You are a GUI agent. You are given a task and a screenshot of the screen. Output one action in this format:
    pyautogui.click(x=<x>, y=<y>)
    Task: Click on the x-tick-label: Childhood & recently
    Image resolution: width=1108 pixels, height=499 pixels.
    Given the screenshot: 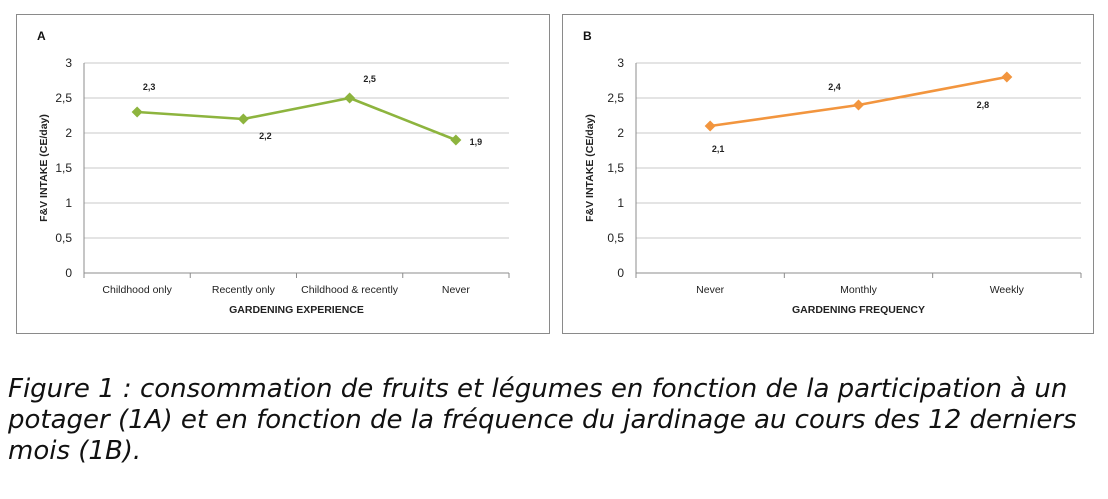 What is the action you would take?
    pyautogui.click(x=350, y=290)
    